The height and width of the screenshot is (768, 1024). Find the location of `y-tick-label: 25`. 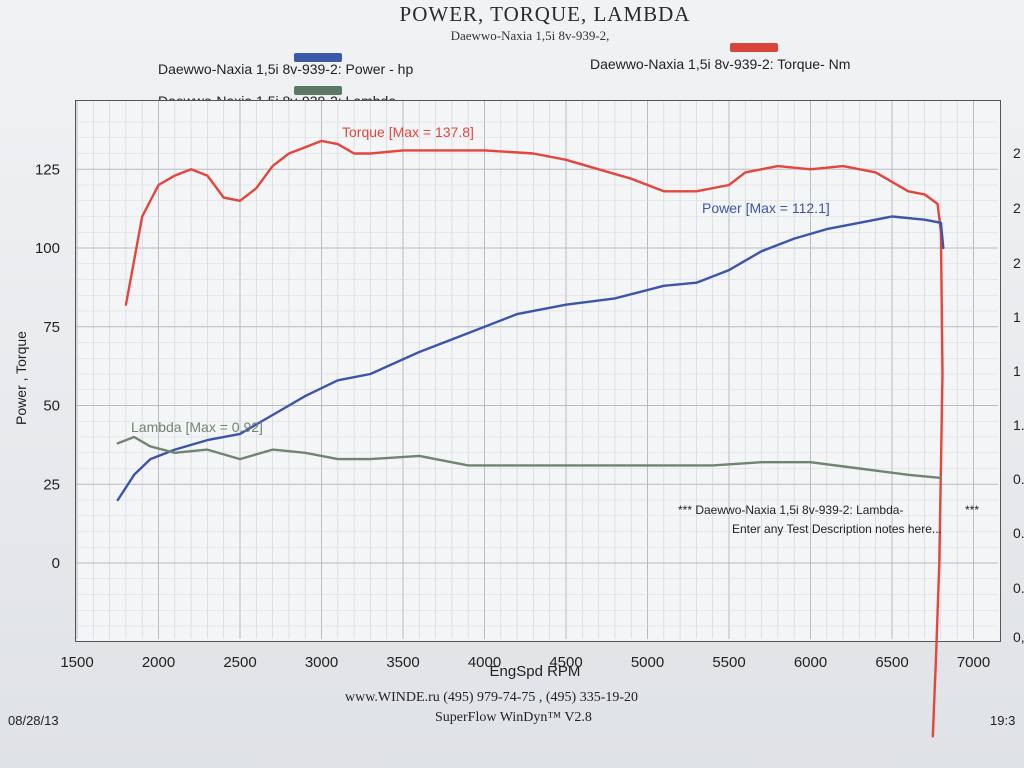

y-tick-label: 25 is located at coordinates (51, 484).